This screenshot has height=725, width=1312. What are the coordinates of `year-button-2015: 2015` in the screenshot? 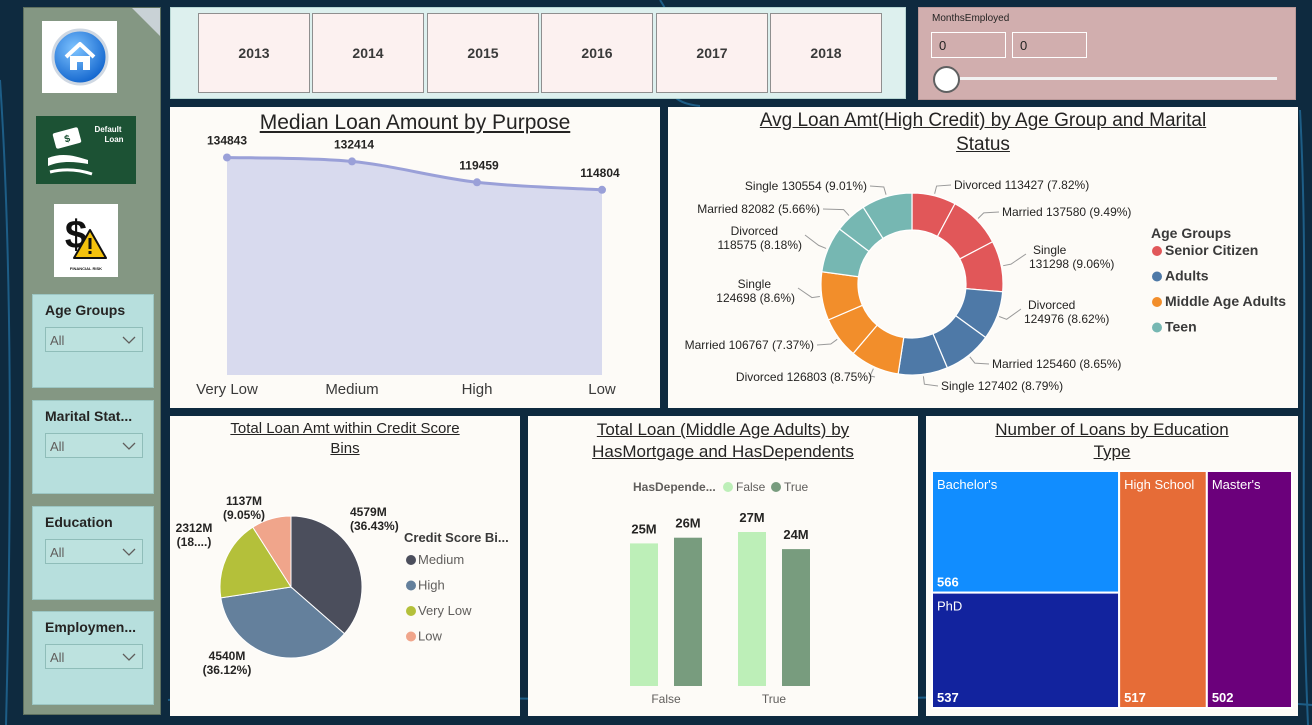 It's located at (483, 53).